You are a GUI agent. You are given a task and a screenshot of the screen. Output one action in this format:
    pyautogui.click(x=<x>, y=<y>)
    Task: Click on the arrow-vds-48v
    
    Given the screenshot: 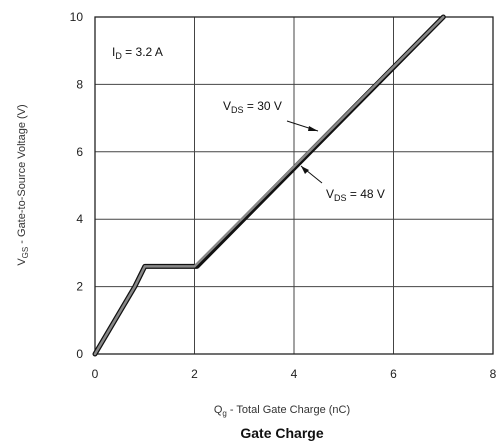 What is the action you would take?
    pyautogui.click(x=311, y=174)
    